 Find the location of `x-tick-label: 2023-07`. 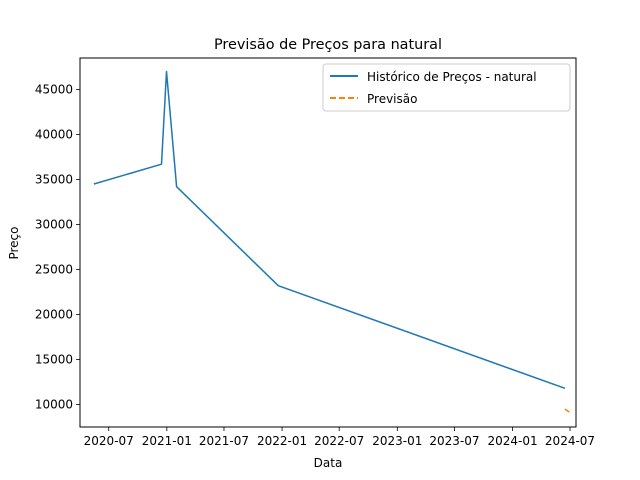

x-tick-label: 2023-07 is located at coordinates (454, 441).